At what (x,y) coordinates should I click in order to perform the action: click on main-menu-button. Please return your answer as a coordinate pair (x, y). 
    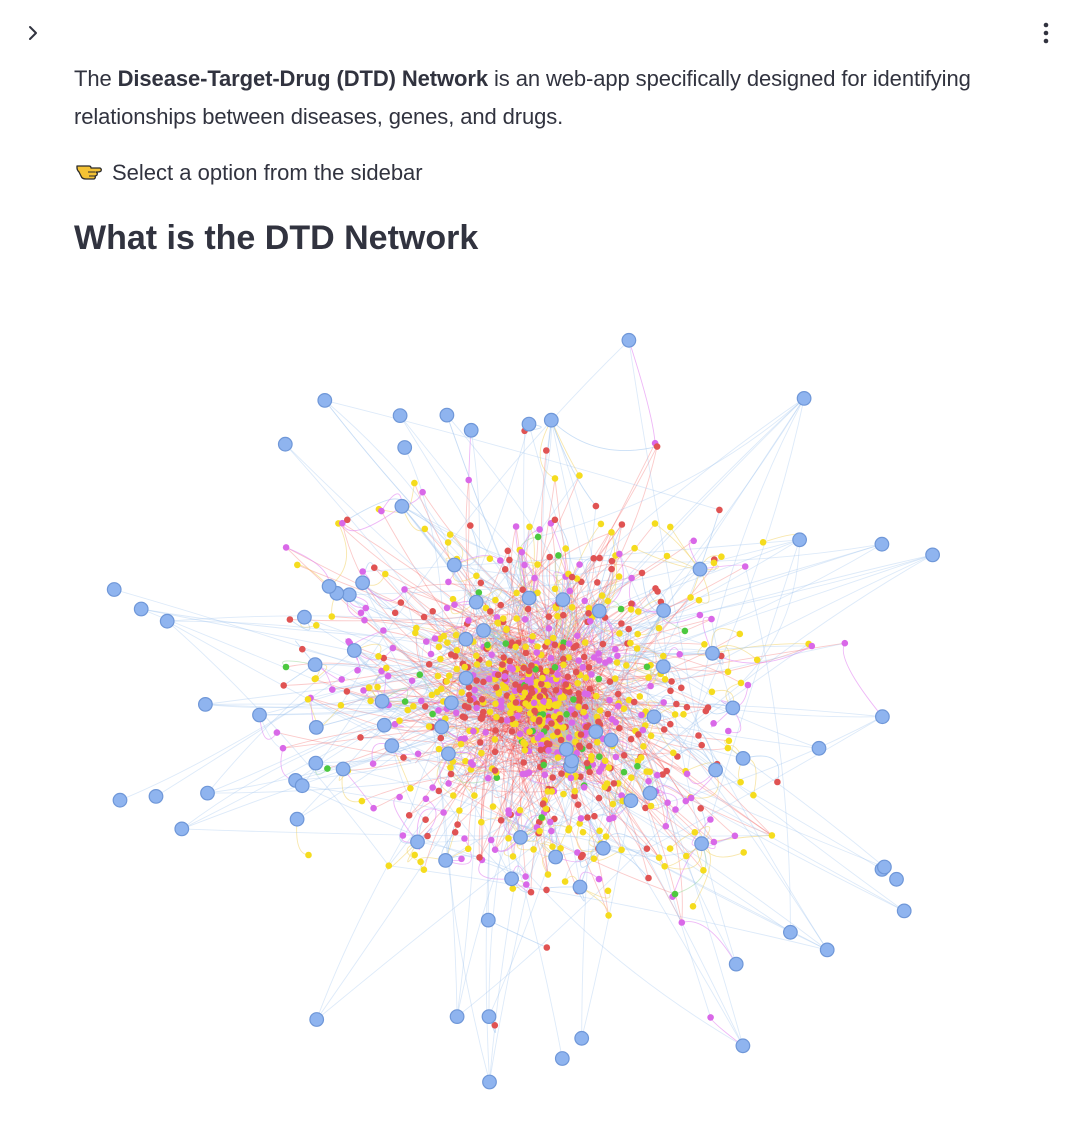
    Looking at the image, I should click on (1046, 33).